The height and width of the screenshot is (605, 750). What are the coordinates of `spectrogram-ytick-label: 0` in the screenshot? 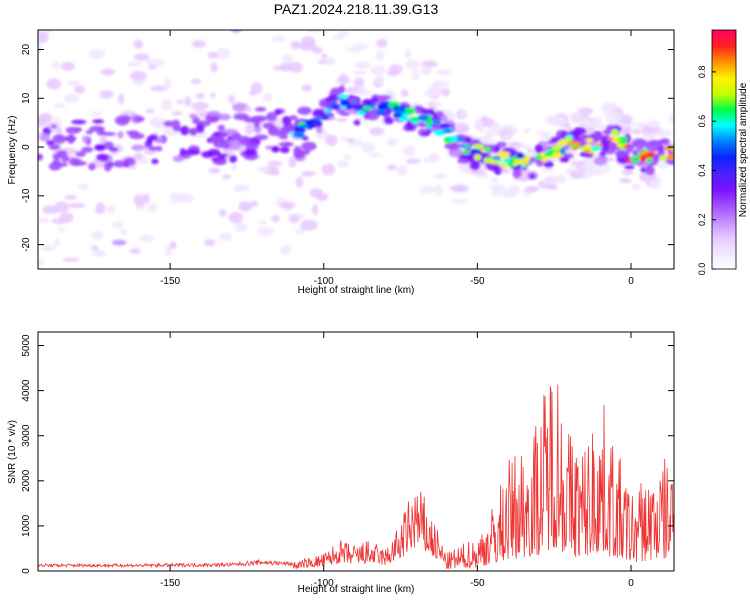 It's located at (26, 147).